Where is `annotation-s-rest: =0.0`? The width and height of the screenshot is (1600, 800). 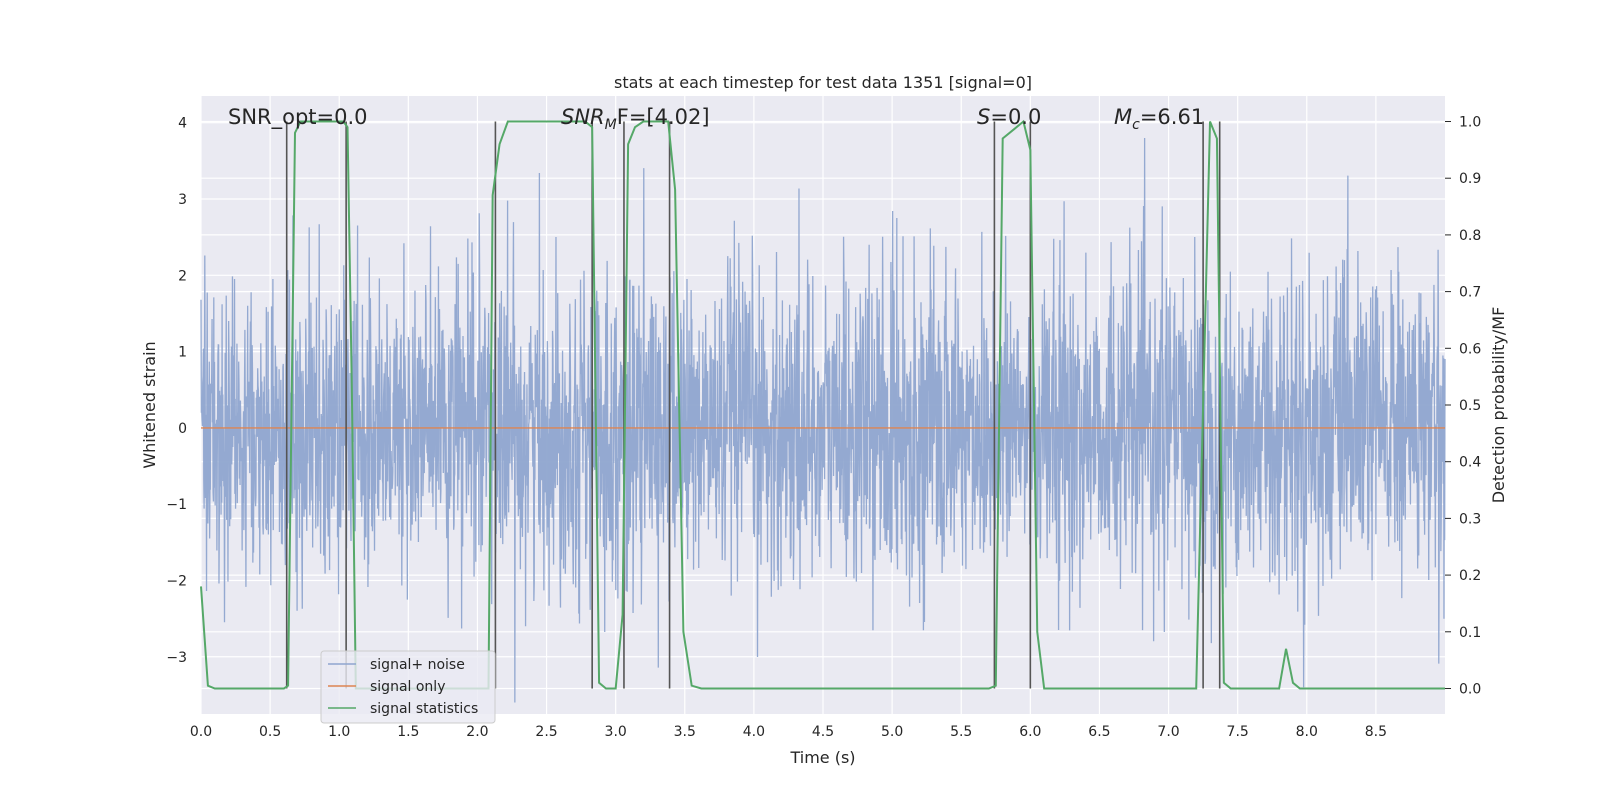
annotation-s-rest: =0.0 is located at coordinates (1015, 117).